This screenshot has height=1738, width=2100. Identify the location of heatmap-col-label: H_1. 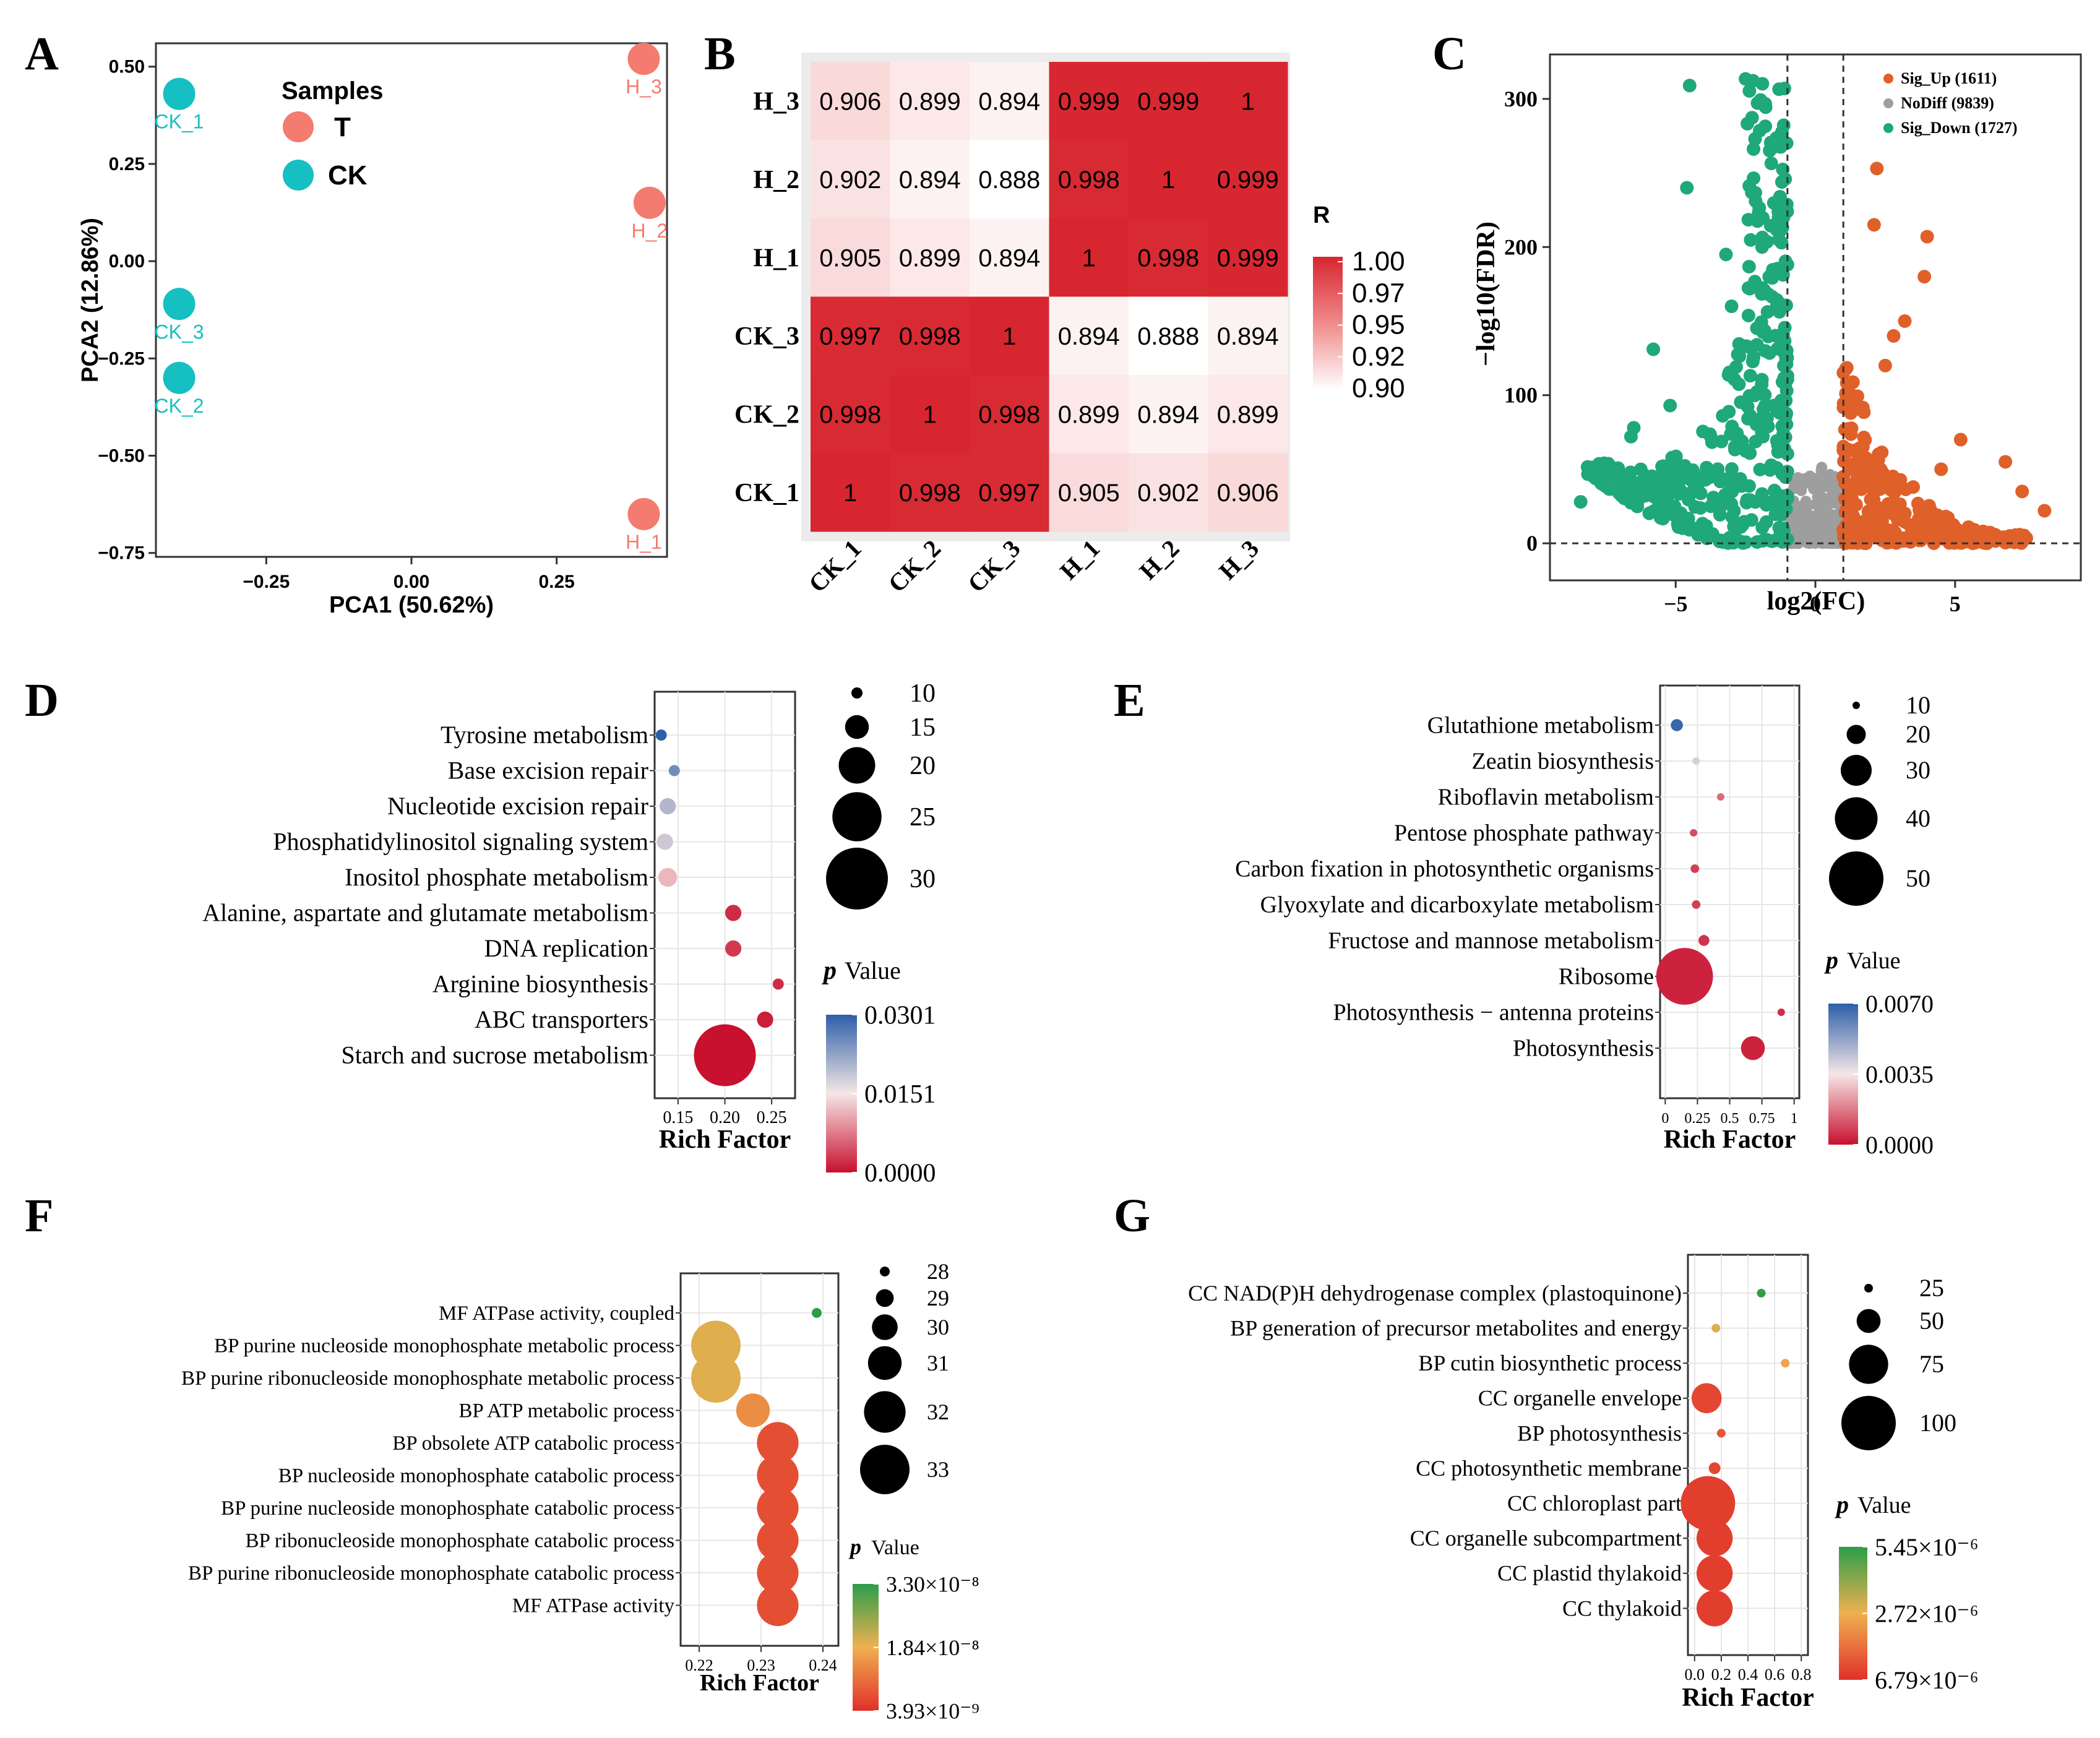
(1079, 560).